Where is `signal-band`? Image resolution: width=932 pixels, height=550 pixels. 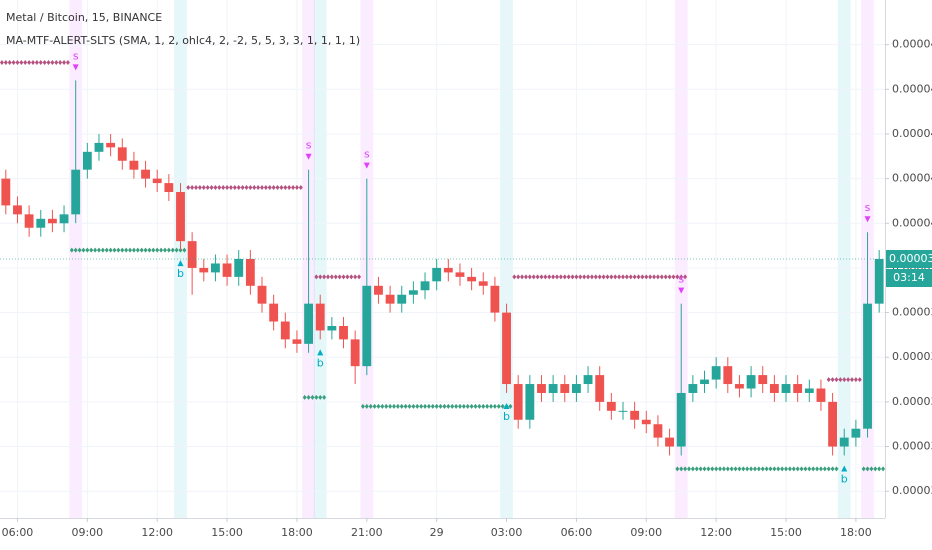 signal-band is located at coordinates (320, 259).